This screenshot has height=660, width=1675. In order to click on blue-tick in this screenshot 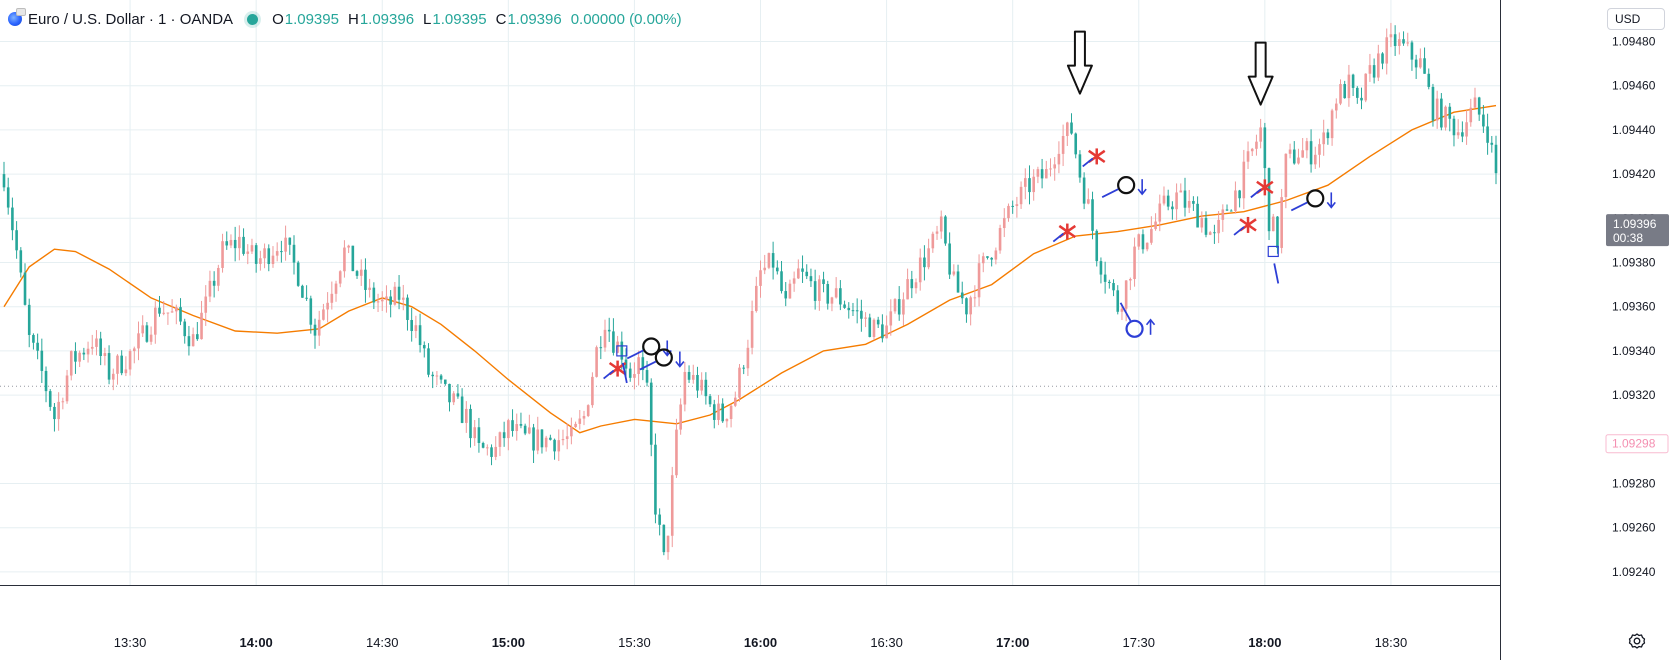, I will do `click(1110, 193)`.